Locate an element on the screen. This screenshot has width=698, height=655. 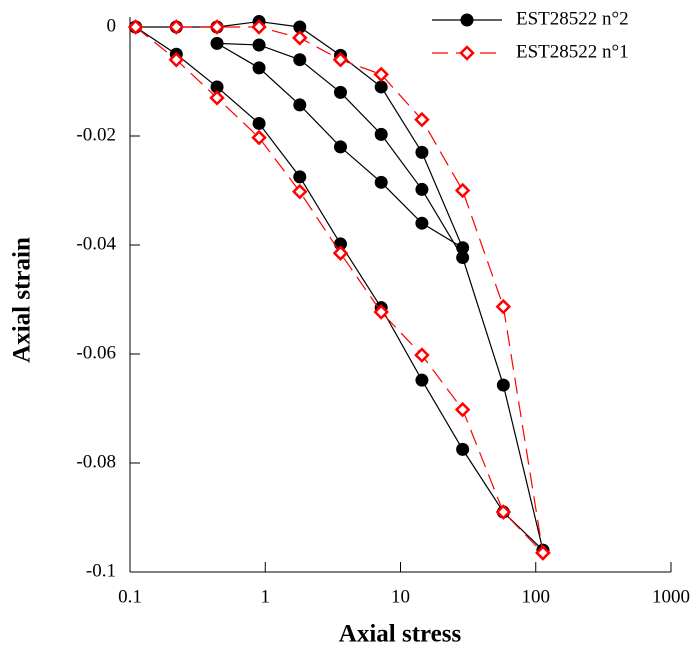
x-tick-label: 0.1 is located at coordinates (130, 596).